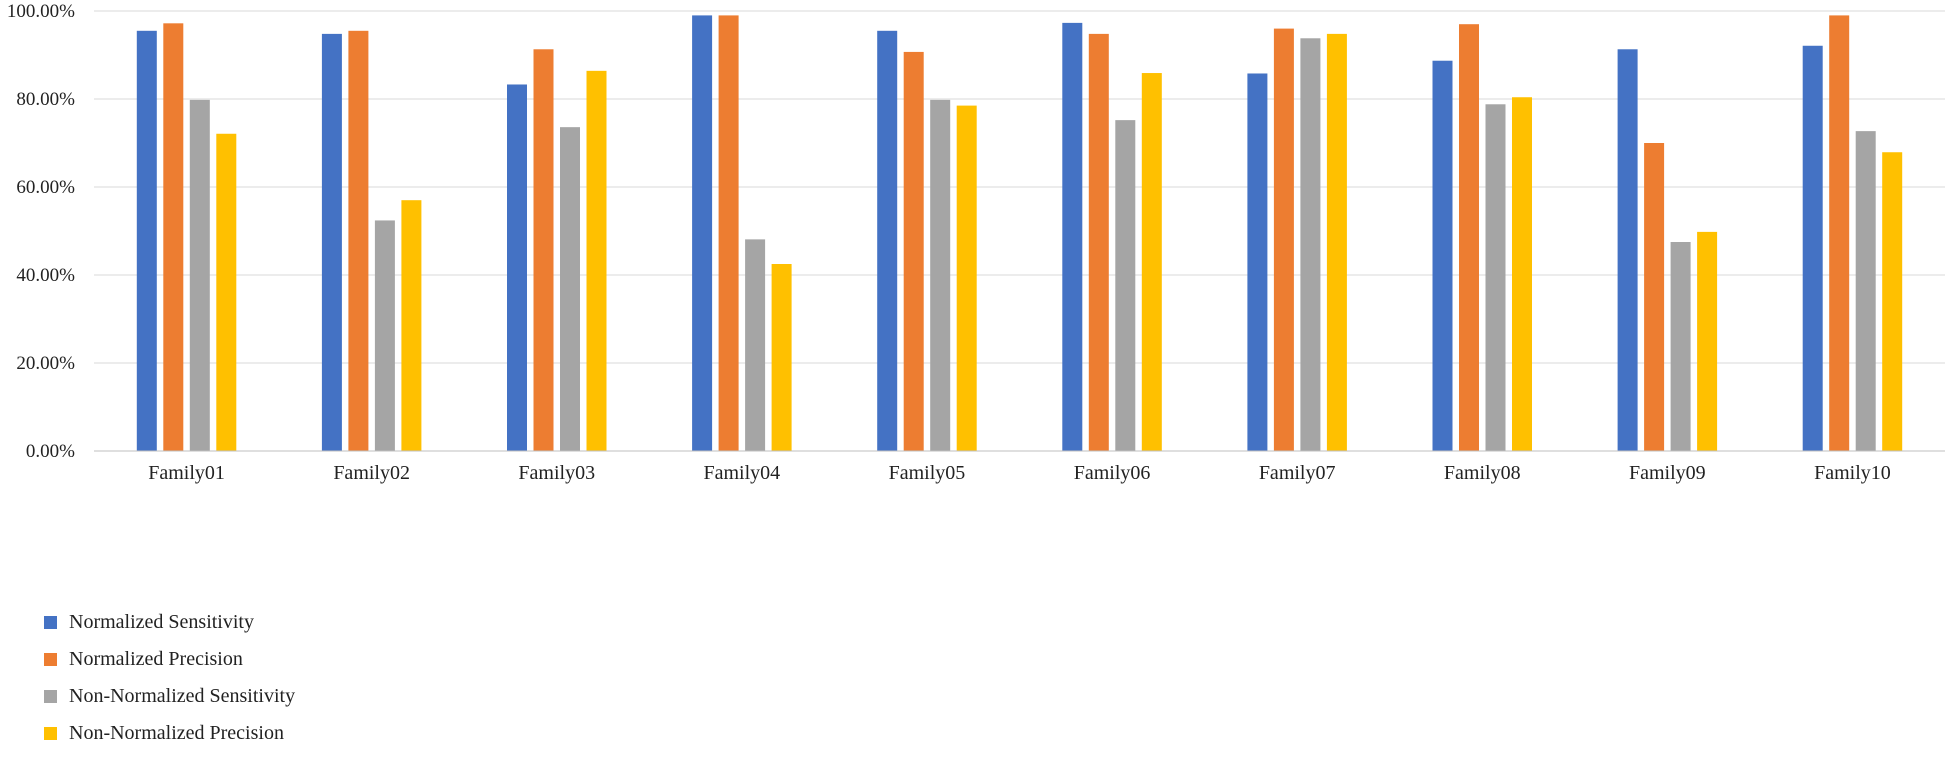  Describe the element at coordinates (1297, 473) in the screenshot. I see `x-category-label: Family07` at that location.